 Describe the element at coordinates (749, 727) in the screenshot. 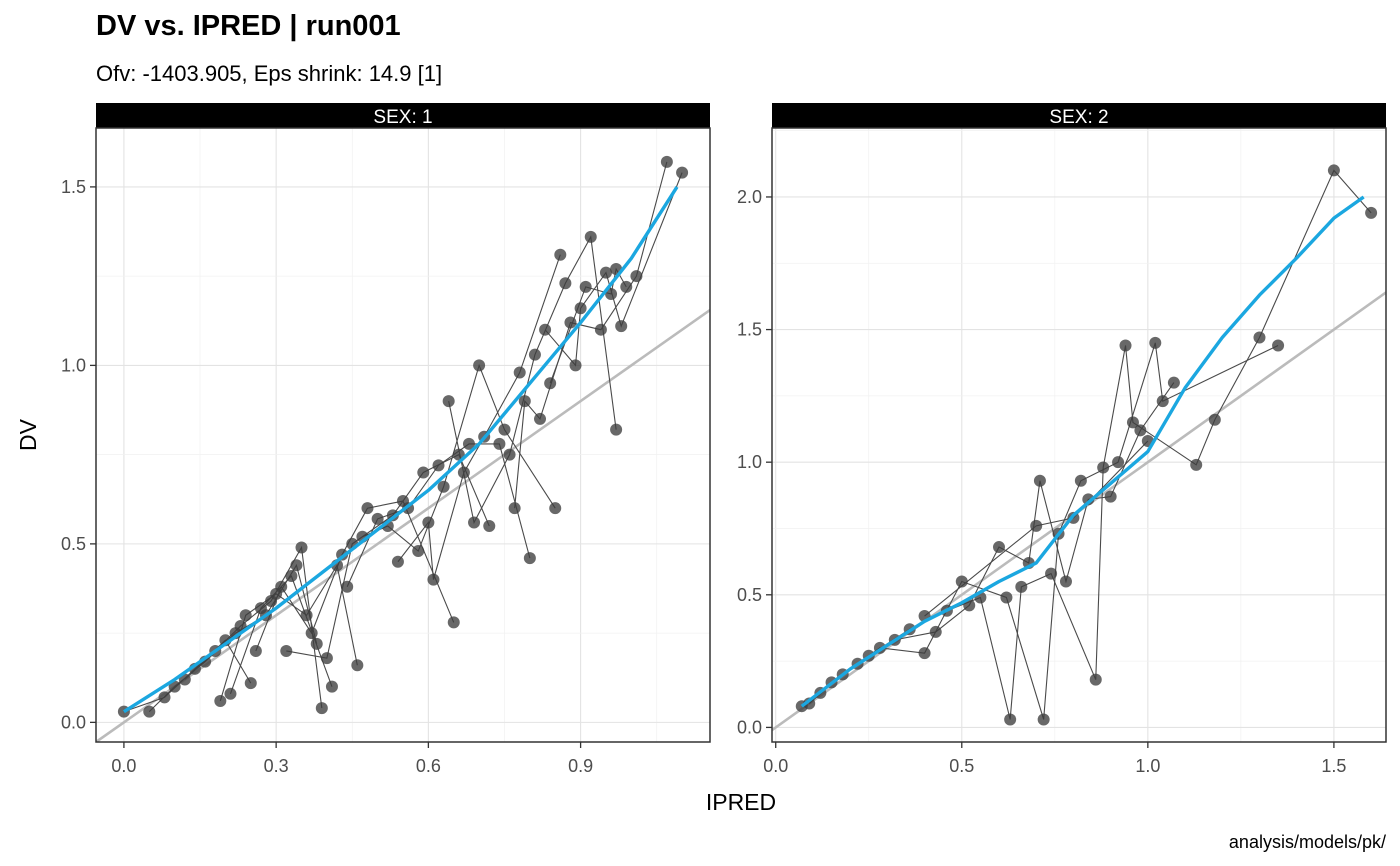

I see `y-tick-label: 0.0` at that location.